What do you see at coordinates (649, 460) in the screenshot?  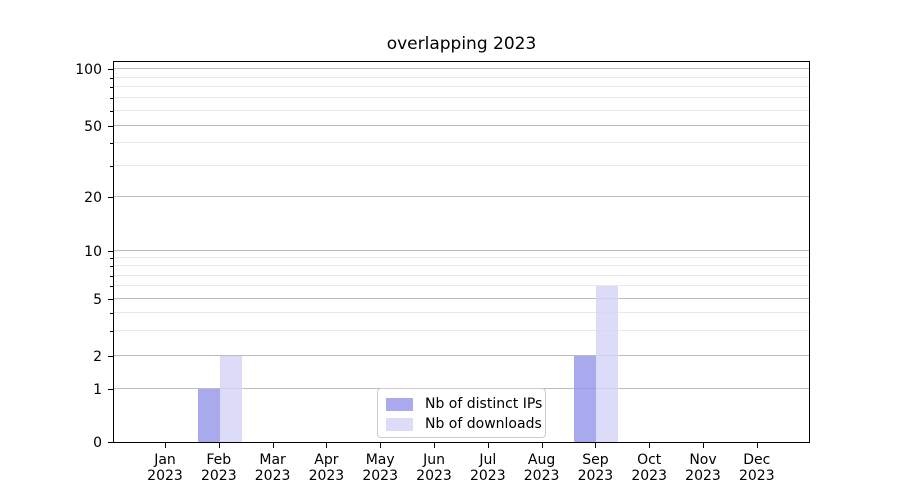 I see `x-tick-month: Oct` at bounding box center [649, 460].